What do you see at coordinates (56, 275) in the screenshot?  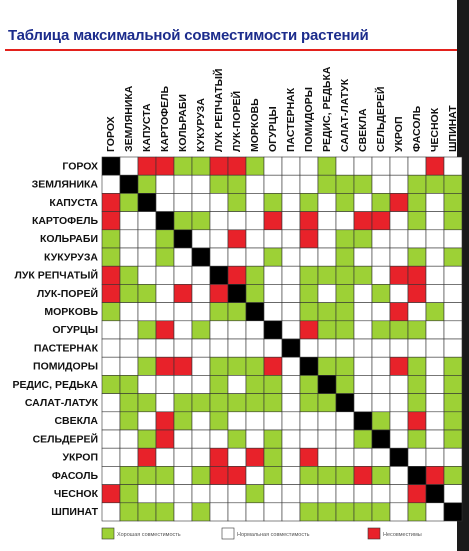 I see `row-label: ЛУК РЕПЧАТЫЙ` at bounding box center [56, 275].